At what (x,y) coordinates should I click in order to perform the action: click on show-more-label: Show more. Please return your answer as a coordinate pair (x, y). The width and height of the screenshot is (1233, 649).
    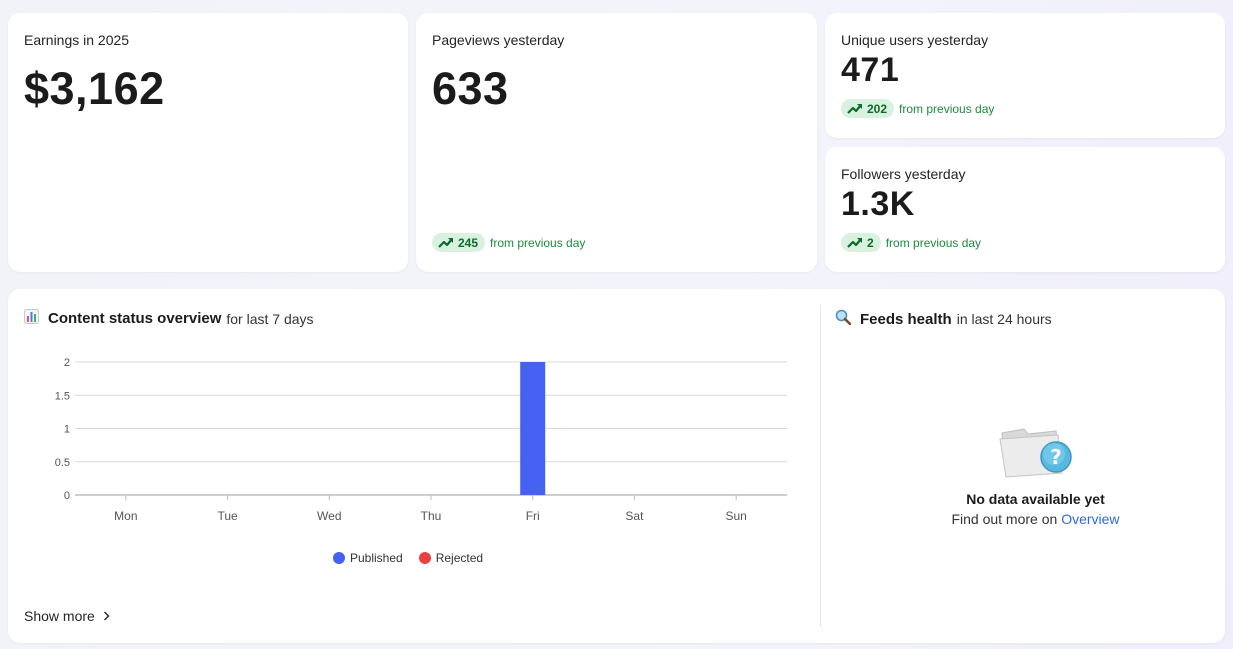
    Looking at the image, I should click on (59, 616).